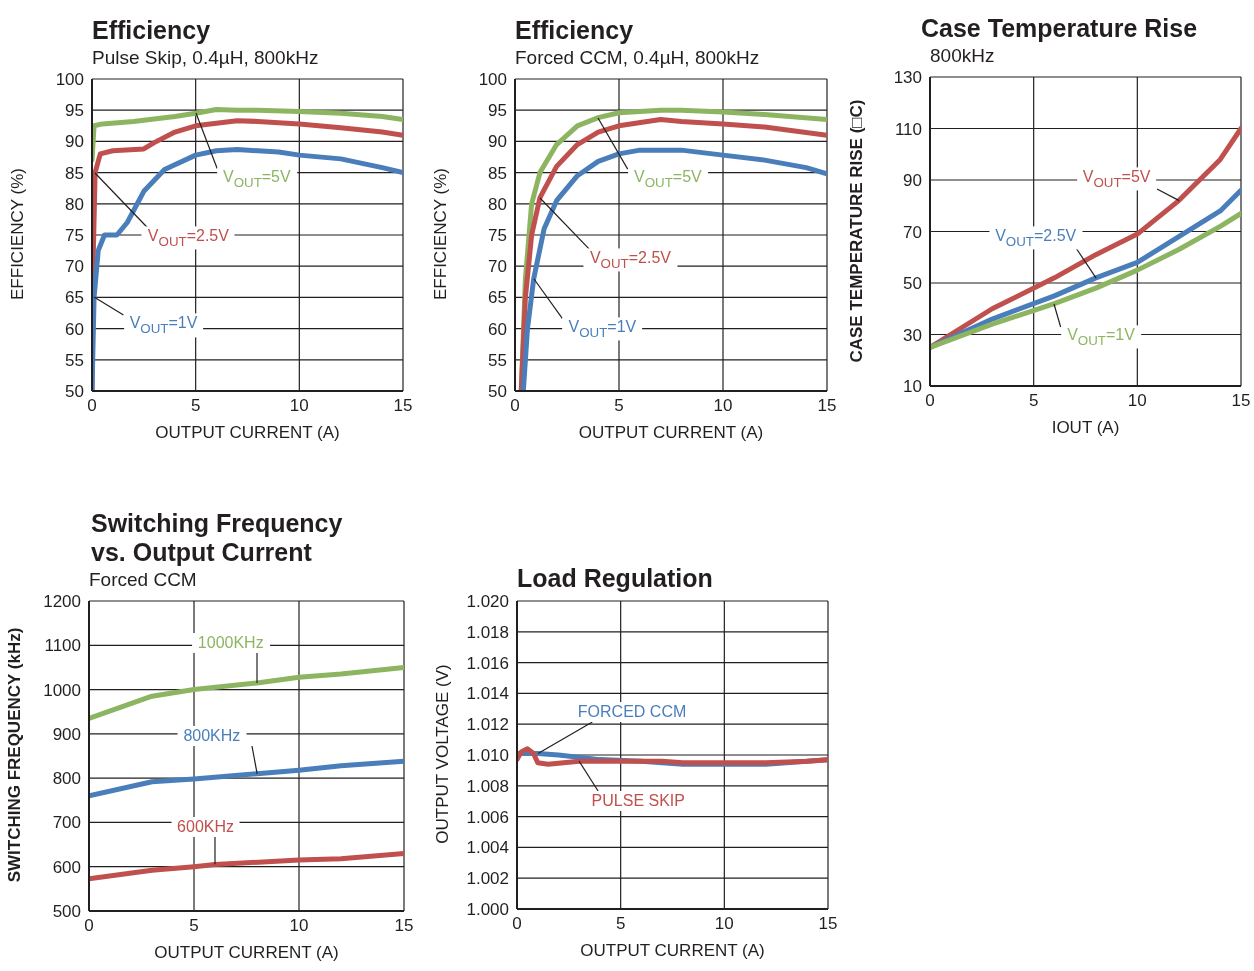  Describe the element at coordinates (230, 642) in the screenshot. I see `series-label: 1000KHz` at that location.